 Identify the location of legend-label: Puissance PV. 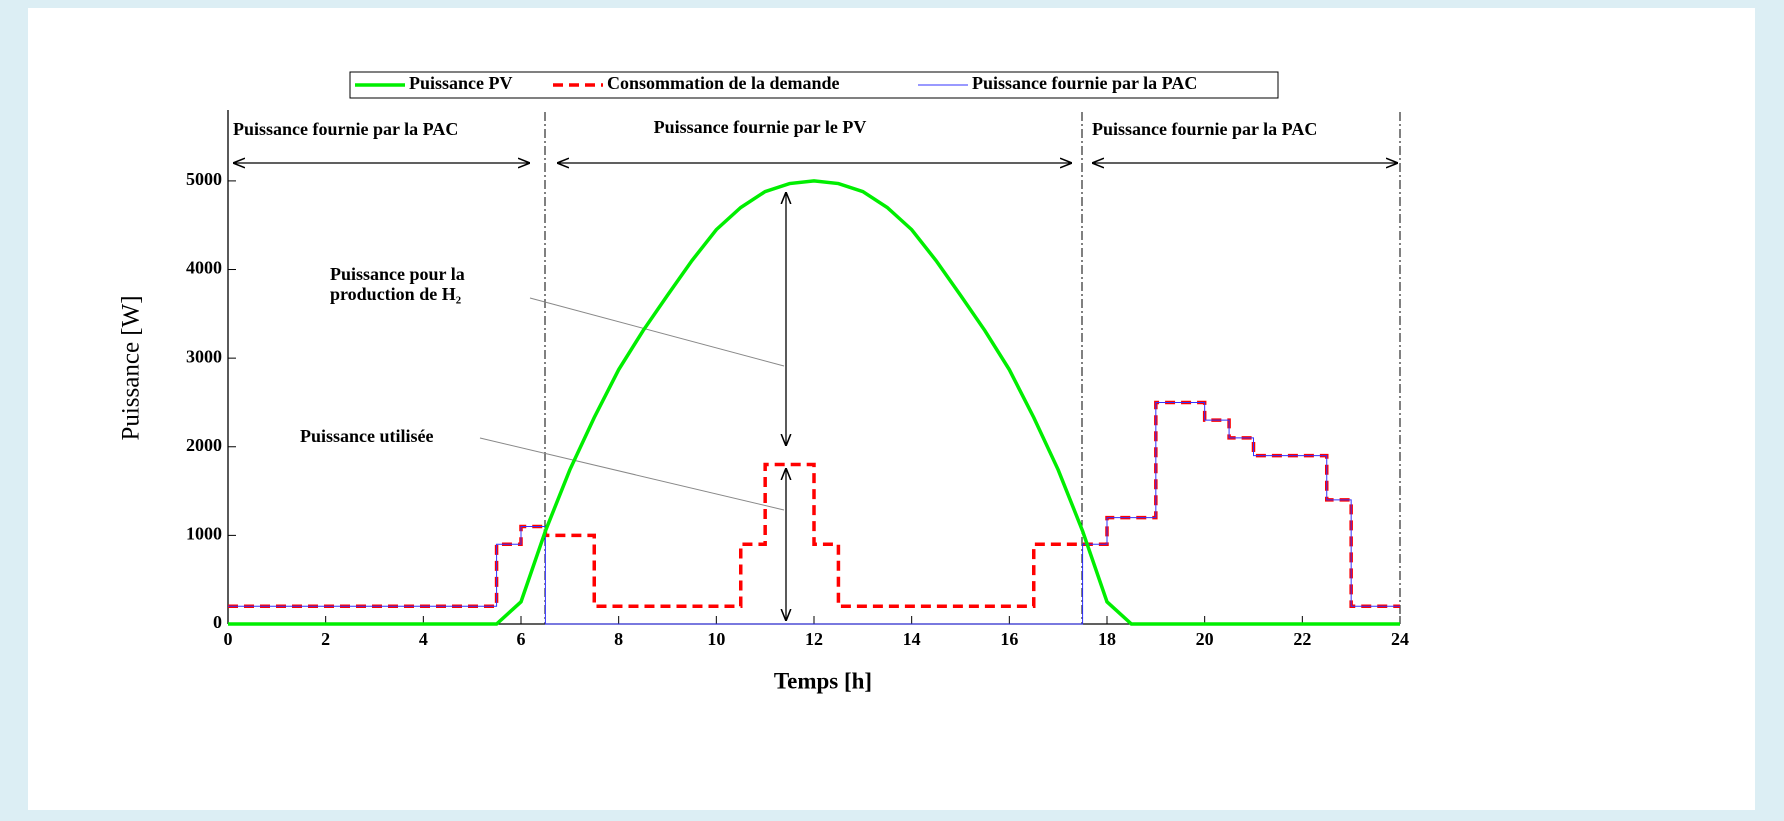
(461, 83).